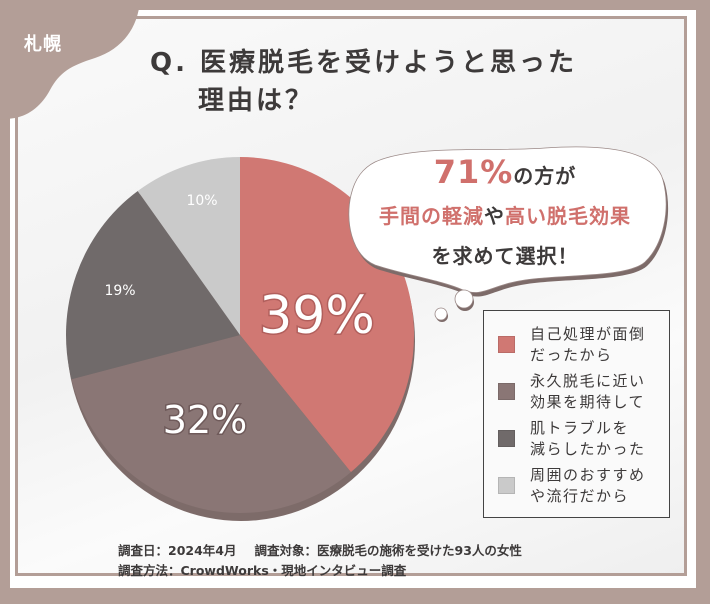 The height and width of the screenshot is (604, 710). What do you see at coordinates (568, 216) in the screenshot?
I see `callout-highlight-2: 高い脱毛効果` at bounding box center [568, 216].